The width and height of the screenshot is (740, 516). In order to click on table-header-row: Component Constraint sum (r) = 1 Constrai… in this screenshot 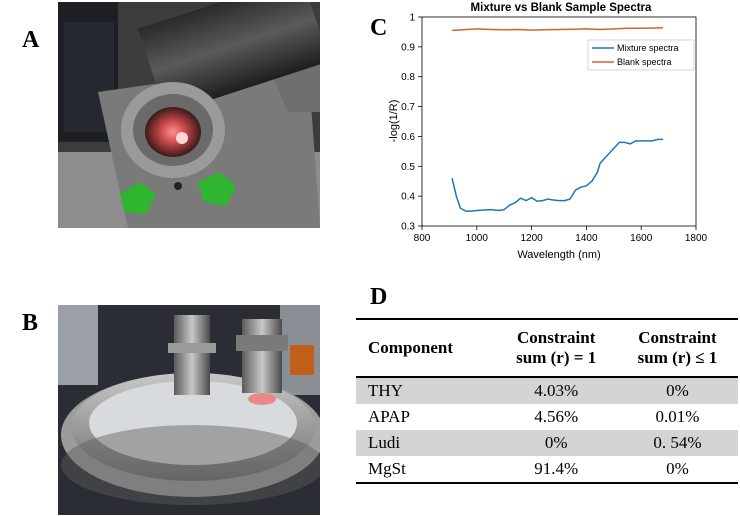, I will do `click(547, 348)`.